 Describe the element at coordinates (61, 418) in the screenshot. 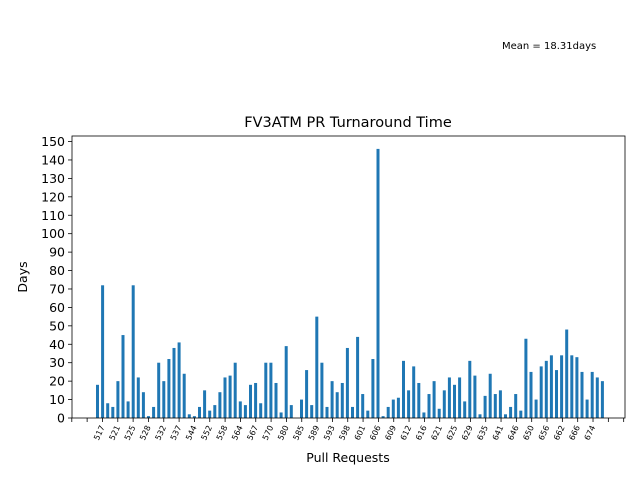

I see `y-tick-label: 0` at that location.